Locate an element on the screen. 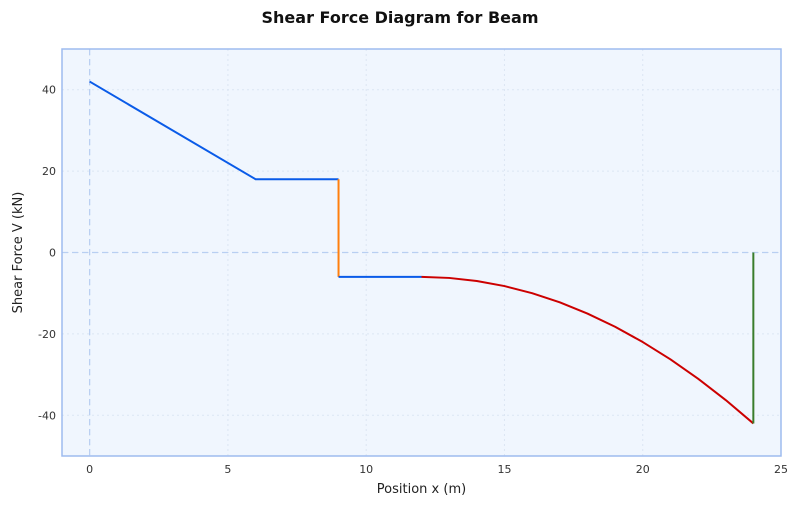 This screenshot has width=800, height=508. x-tick-label: 20 is located at coordinates (643, 469).